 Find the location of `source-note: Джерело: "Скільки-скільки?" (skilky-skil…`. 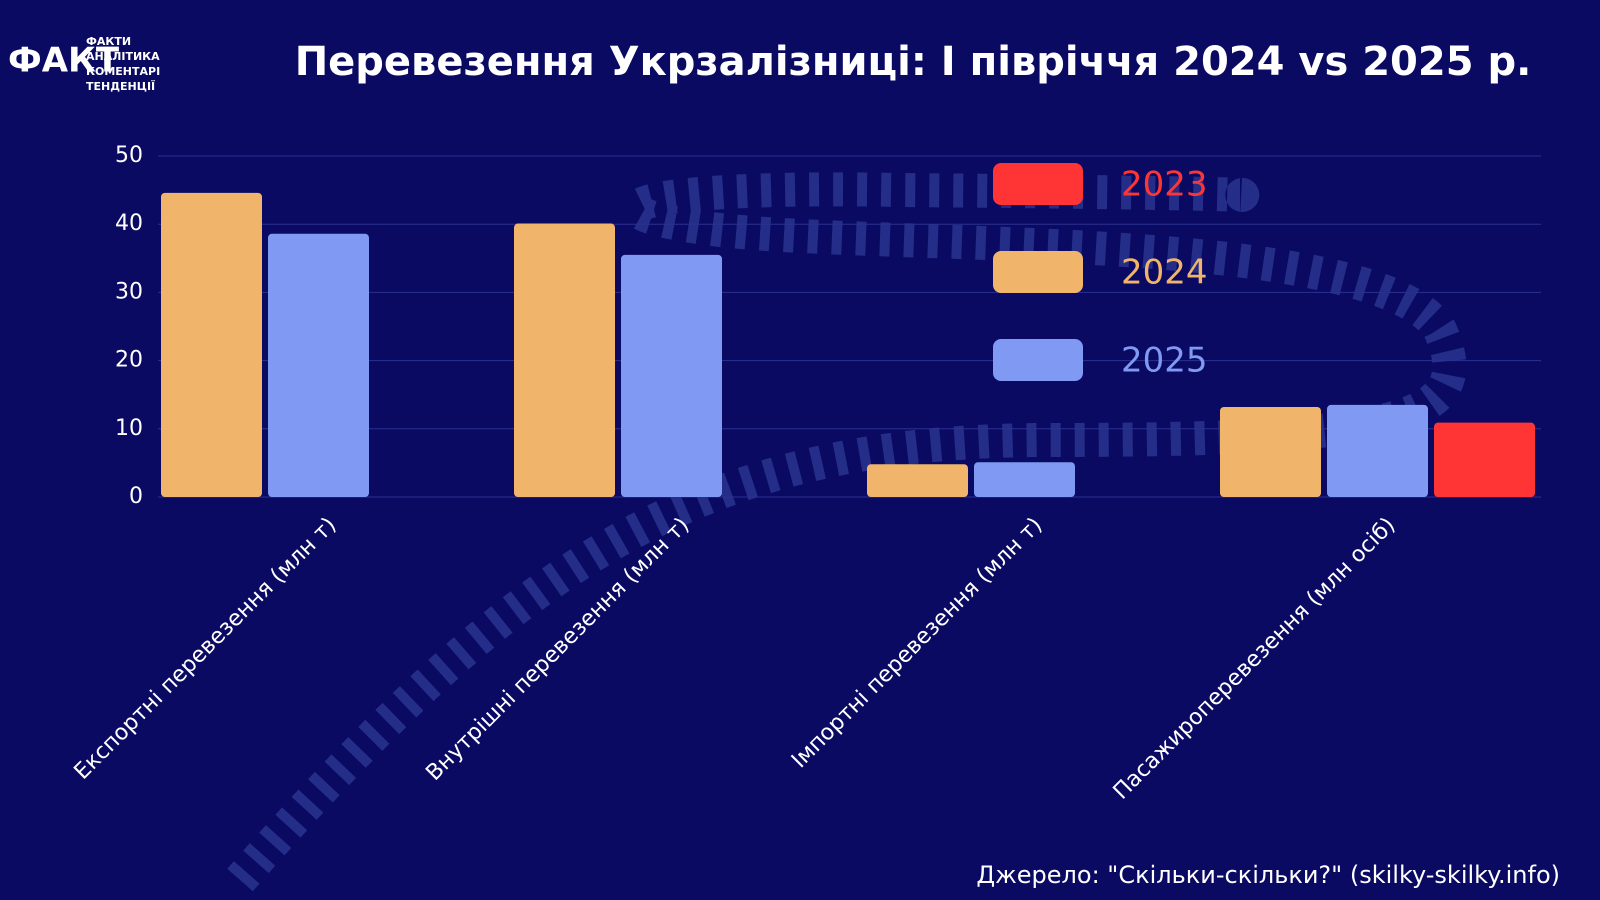

source-note: Джерело: "Скільки-скільки?" (skilky-skil… is located at coordinates (1268, 875).